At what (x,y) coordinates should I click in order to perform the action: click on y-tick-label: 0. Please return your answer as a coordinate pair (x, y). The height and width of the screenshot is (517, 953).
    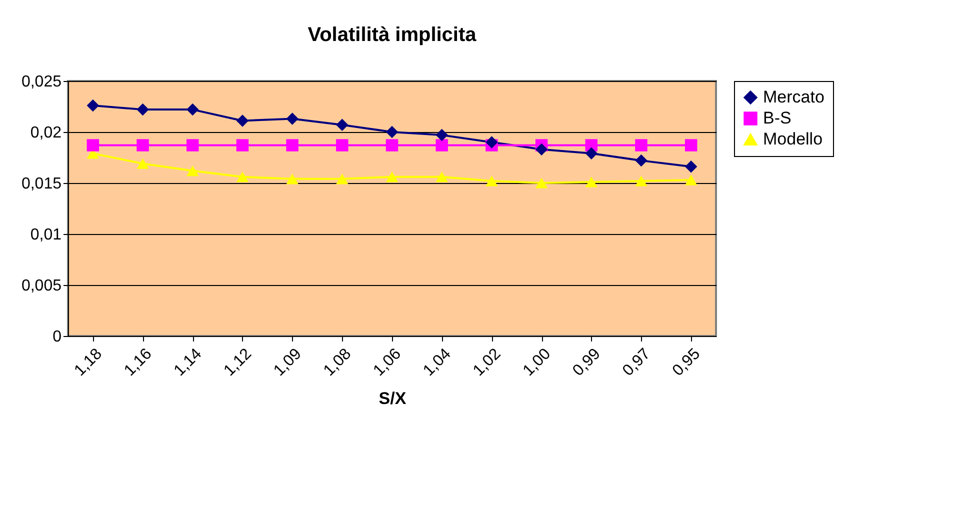
    Looking at the image, I should click on (57, 337).